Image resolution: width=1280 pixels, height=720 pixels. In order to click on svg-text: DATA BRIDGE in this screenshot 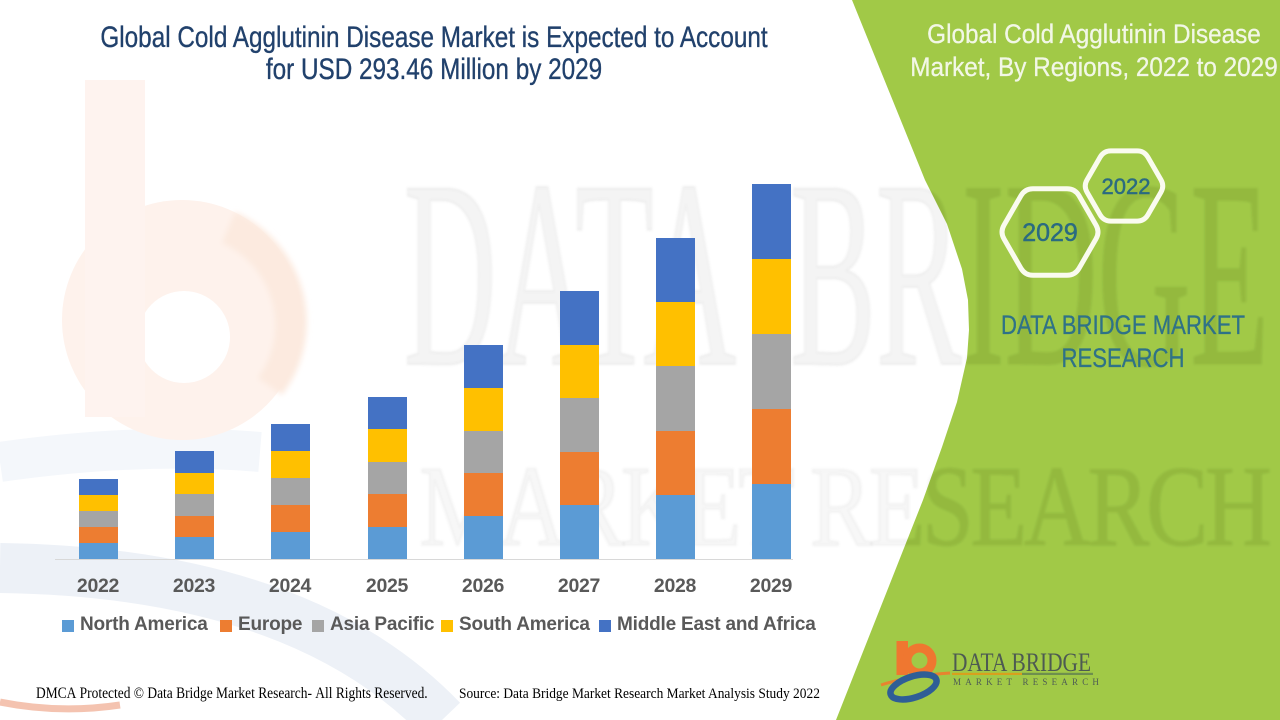, I will do `click(1021, 662)`.